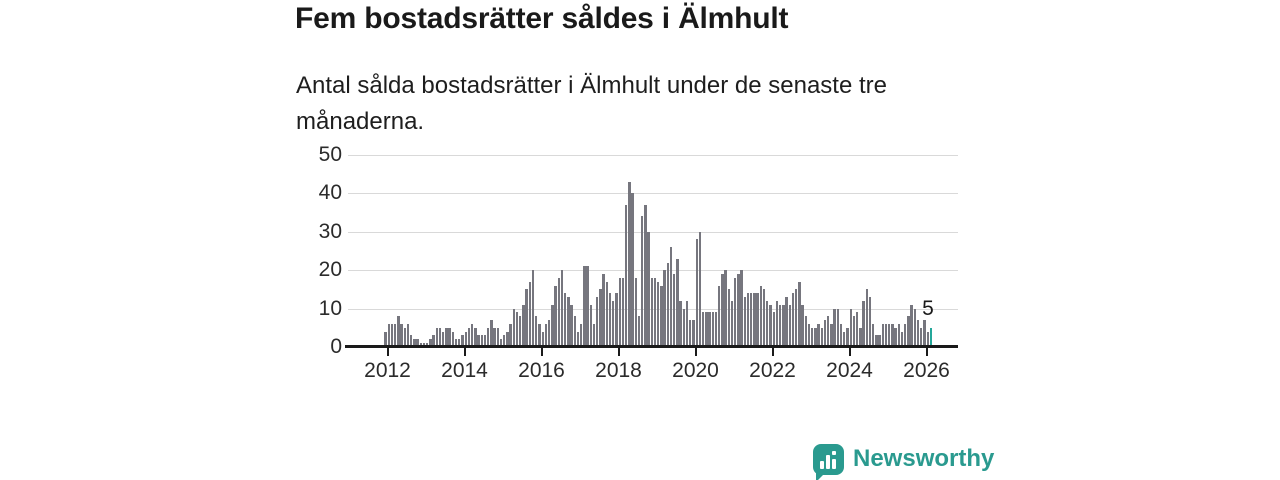 Image resolution: width=1280 pixels, height=480 pixels. Describe the element at coordinates (926, 370) in the screenshot. I see `x-tick-label: 2026` at that location.